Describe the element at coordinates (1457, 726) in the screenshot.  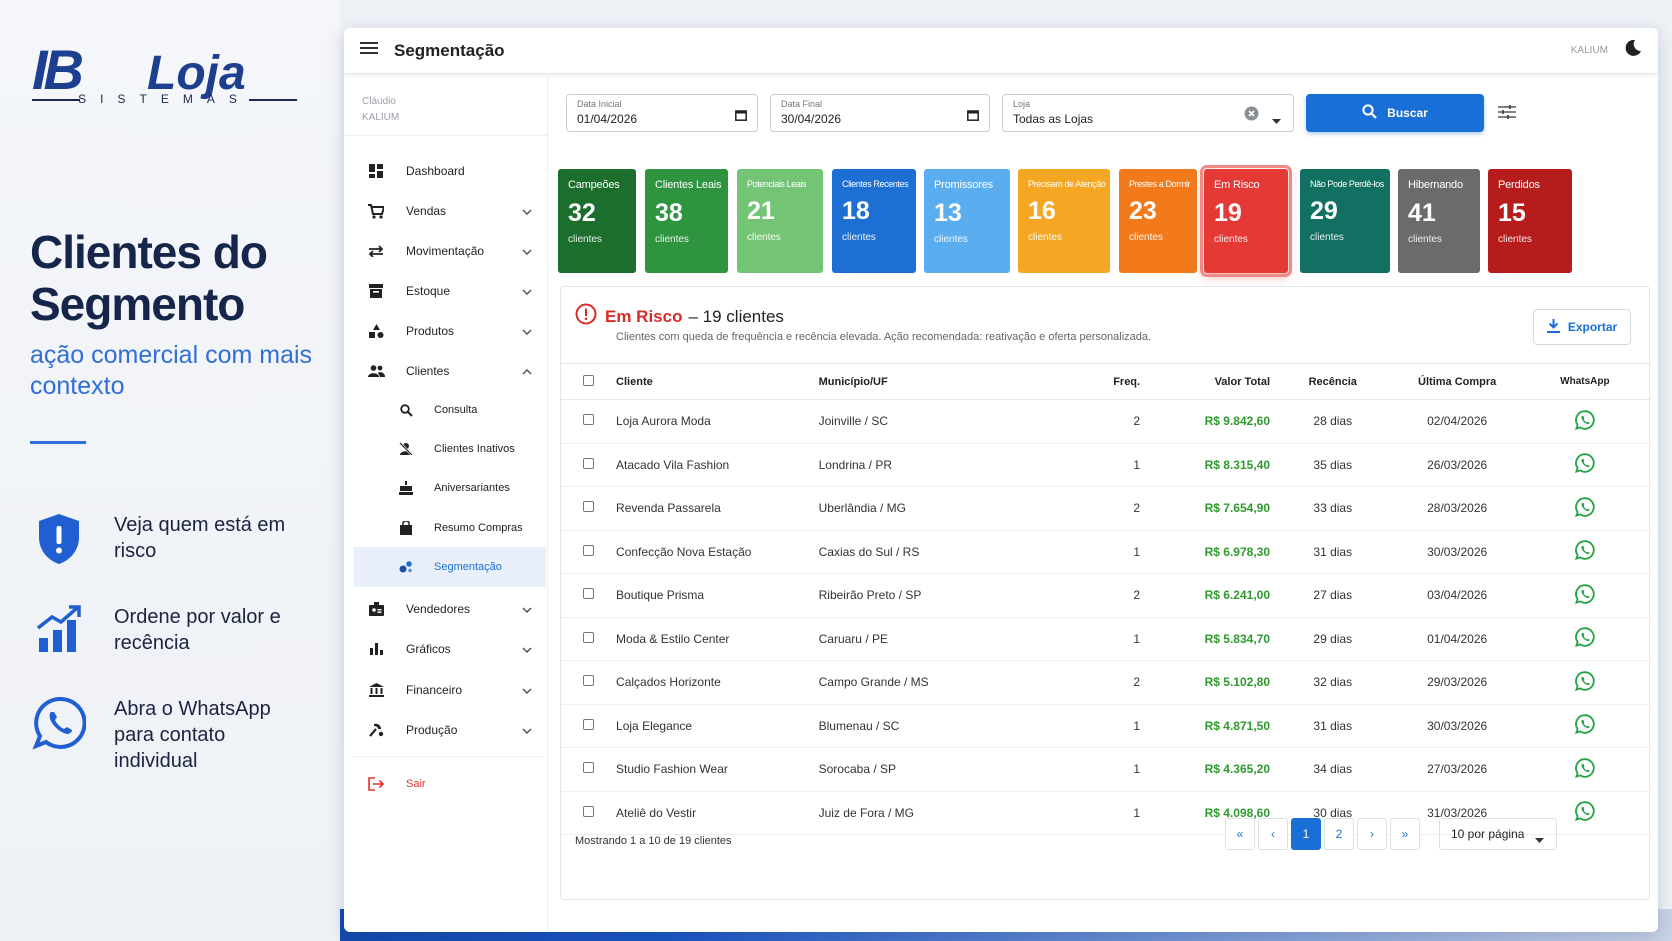
I see `cell-ultima-compra: 30/03/2026` at that location.